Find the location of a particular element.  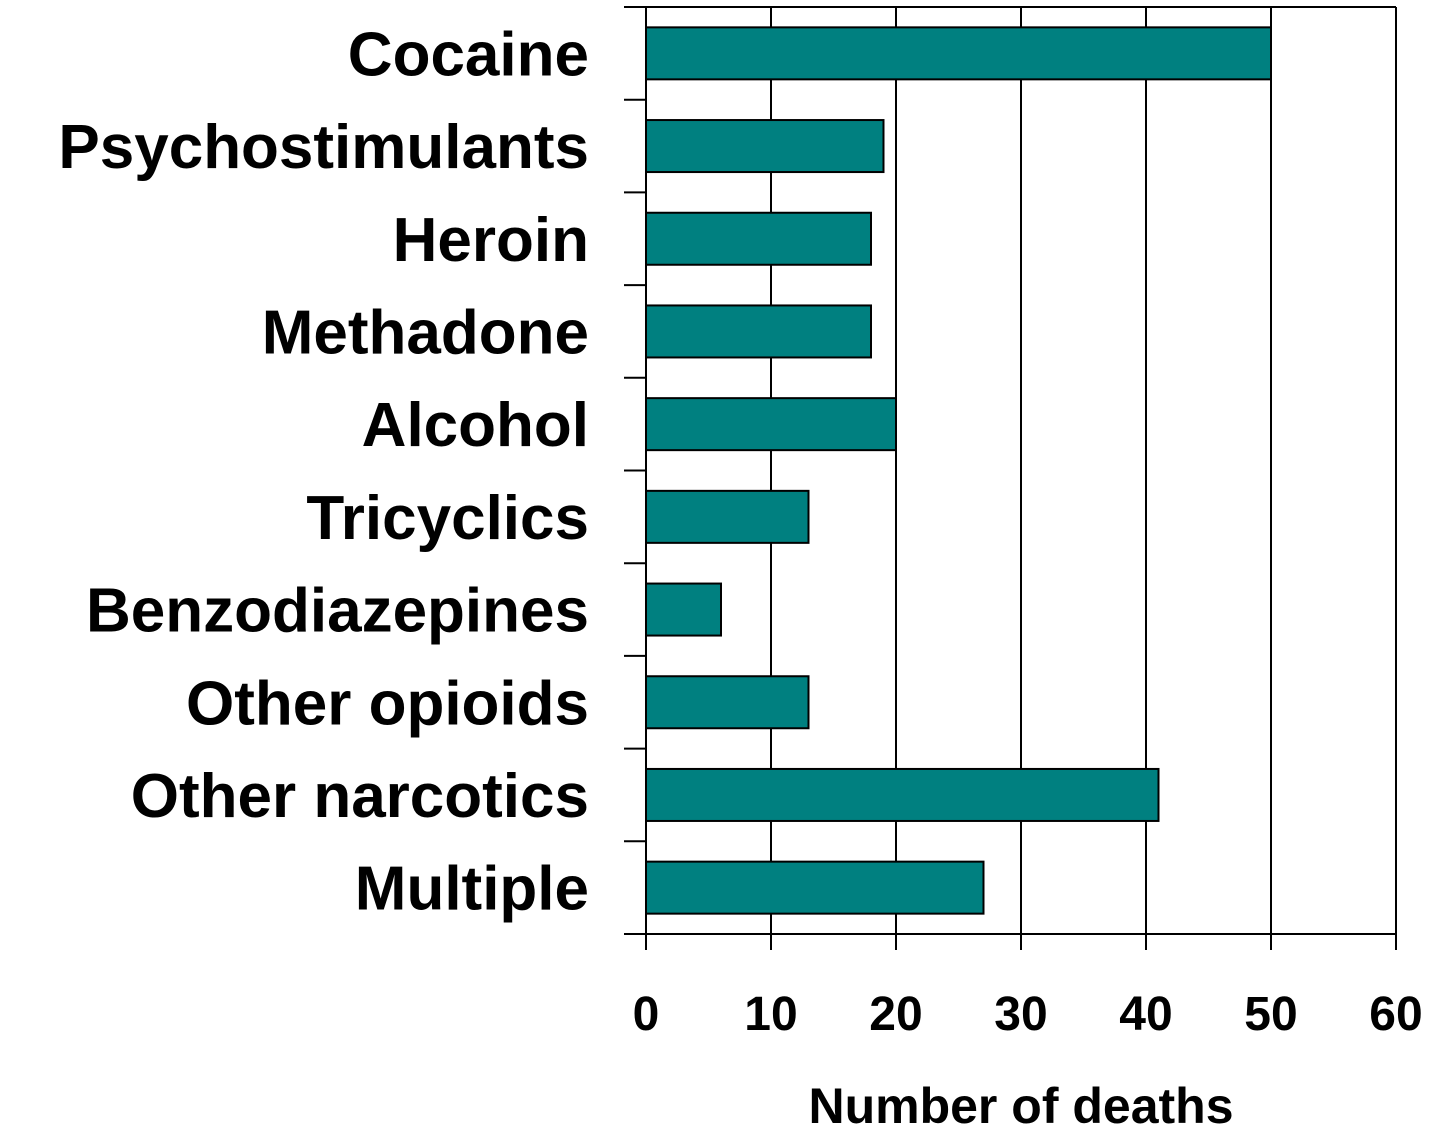

bar-other-opioids is located at coordinates (727, 702).